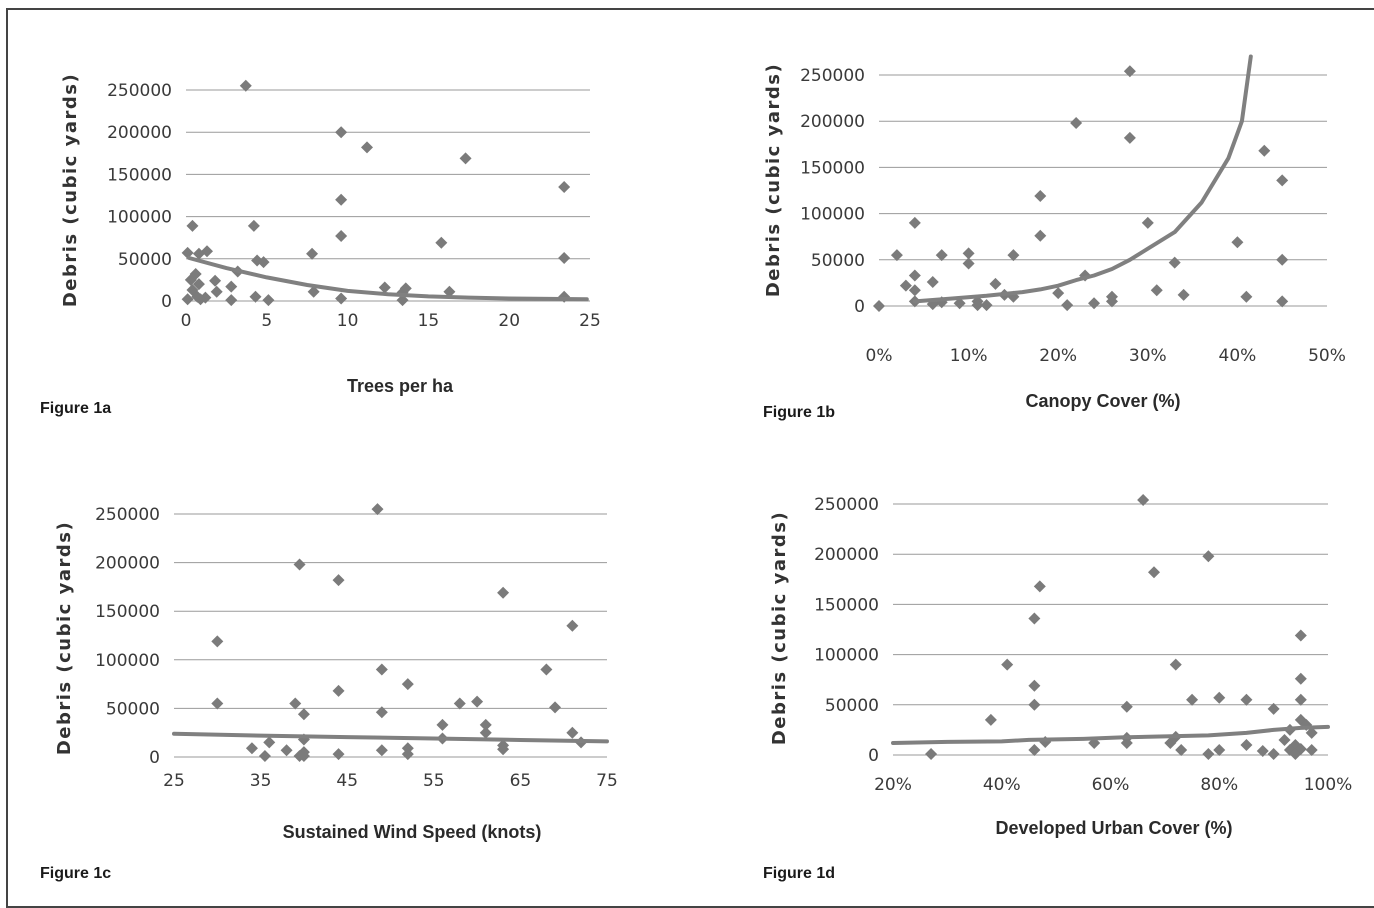  I want to click on x-tick-label: 75, so click(607, 781).